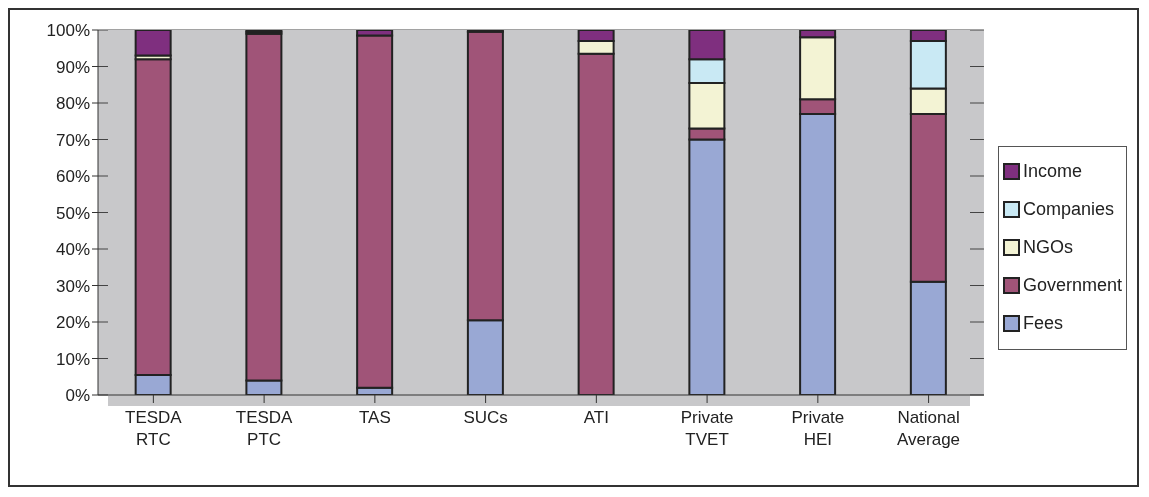  I want to click on y-tick-label: 100%, so click(68, 31).